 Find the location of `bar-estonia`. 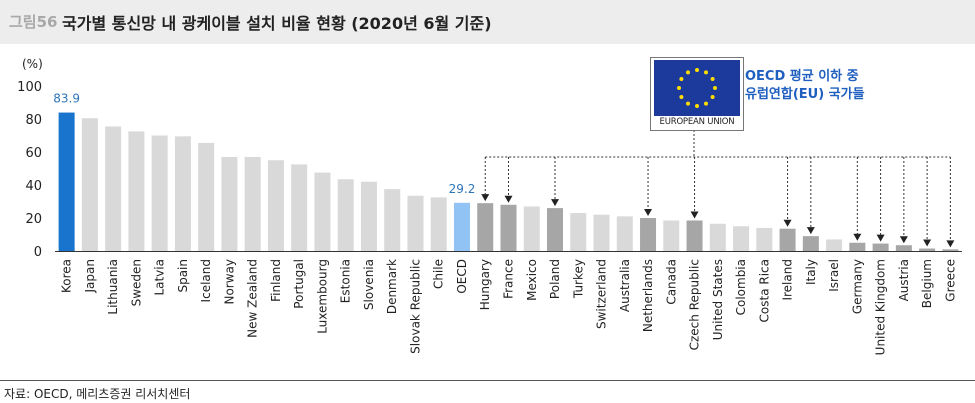

bar-estonia is located at coordinates (345, 215).